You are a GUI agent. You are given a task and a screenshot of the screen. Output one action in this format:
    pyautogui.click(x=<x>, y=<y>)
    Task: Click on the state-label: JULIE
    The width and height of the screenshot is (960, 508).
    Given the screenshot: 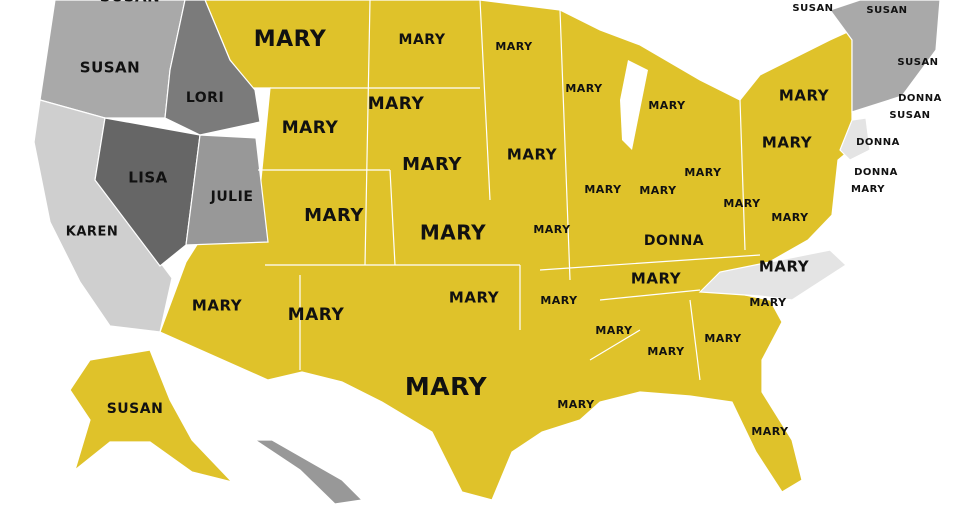 What is the action you would take?
    pyautogui.click(x=232, y=197)
    